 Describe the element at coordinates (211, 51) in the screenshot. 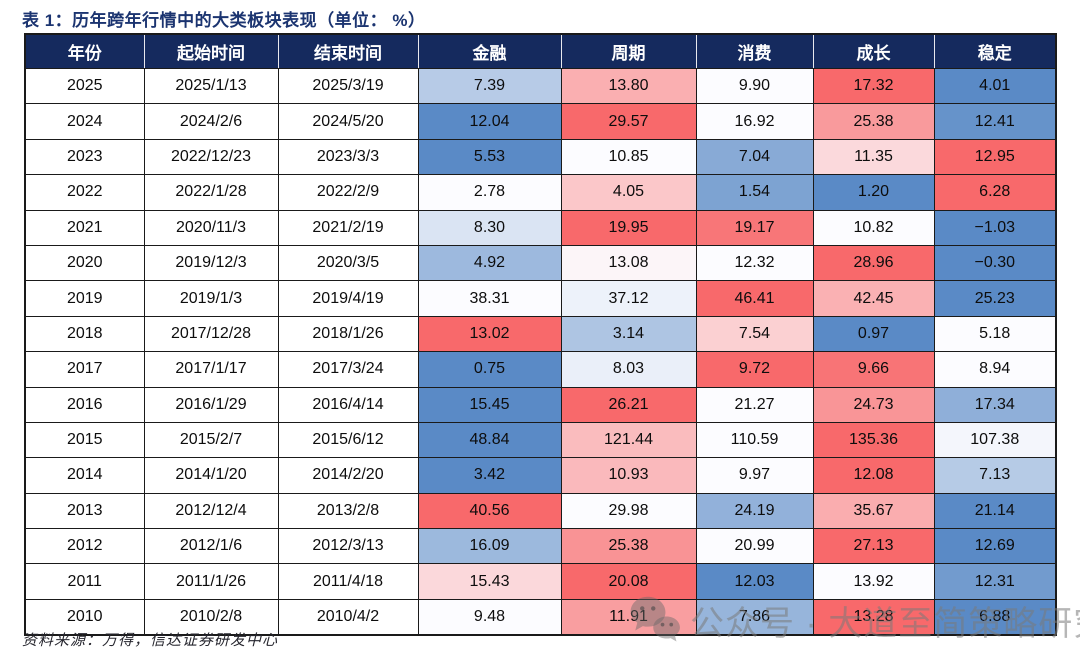

I see `column-header-1: 起始时间` at that location.